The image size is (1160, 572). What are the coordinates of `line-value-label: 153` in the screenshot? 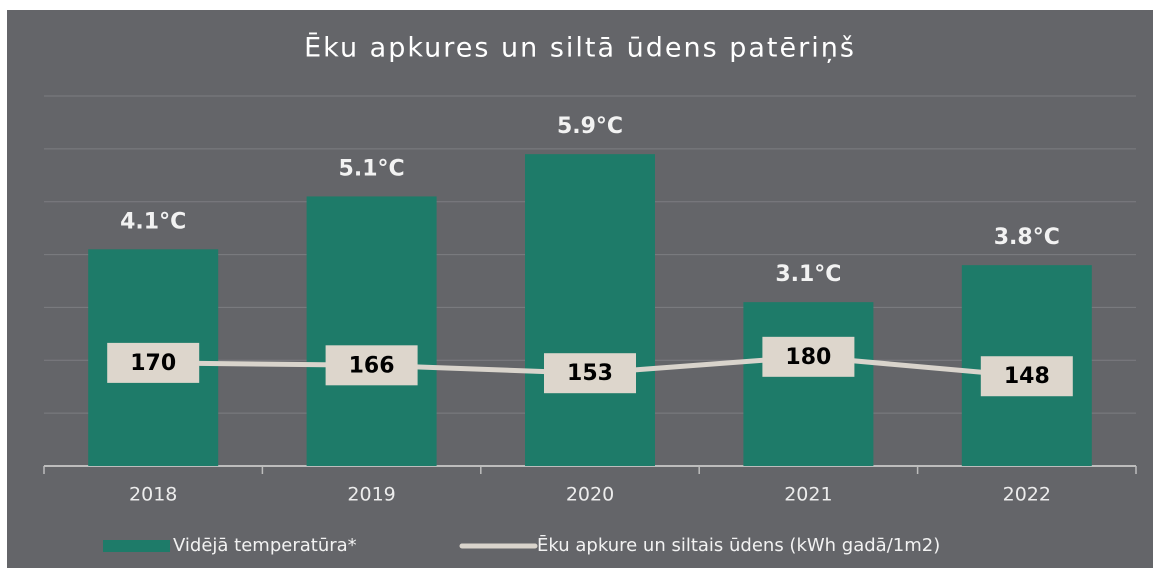 It's located at (590, 373).